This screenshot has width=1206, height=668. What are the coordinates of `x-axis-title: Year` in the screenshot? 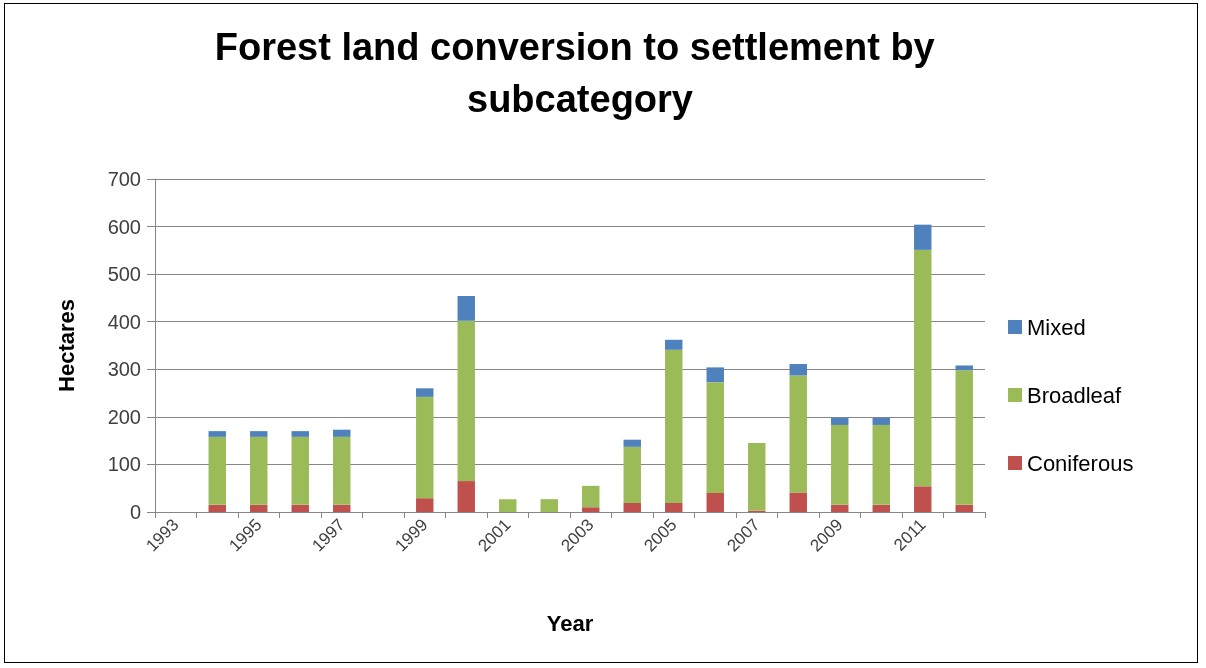 It's located at (570, 623).